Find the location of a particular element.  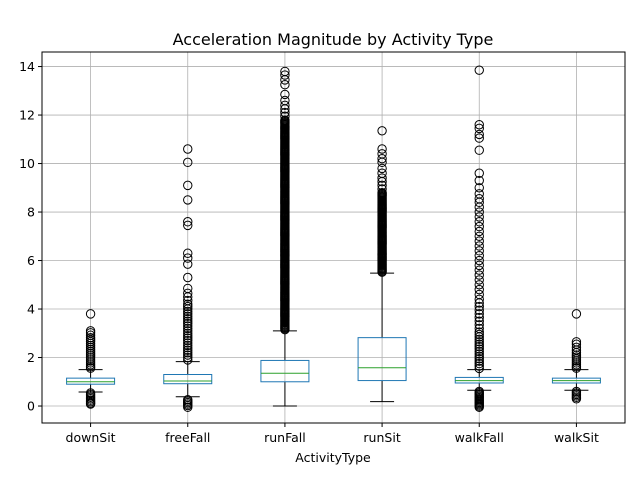

x-axis-label: ActivityType is located at coordinates (333, 457).